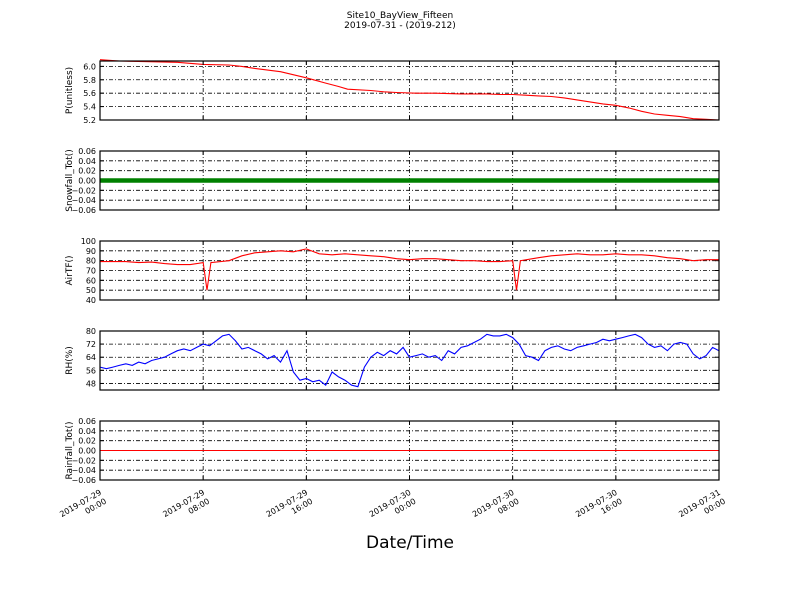  I want to click on panel-1-ytick-label: 5.4, so click(89, 107).